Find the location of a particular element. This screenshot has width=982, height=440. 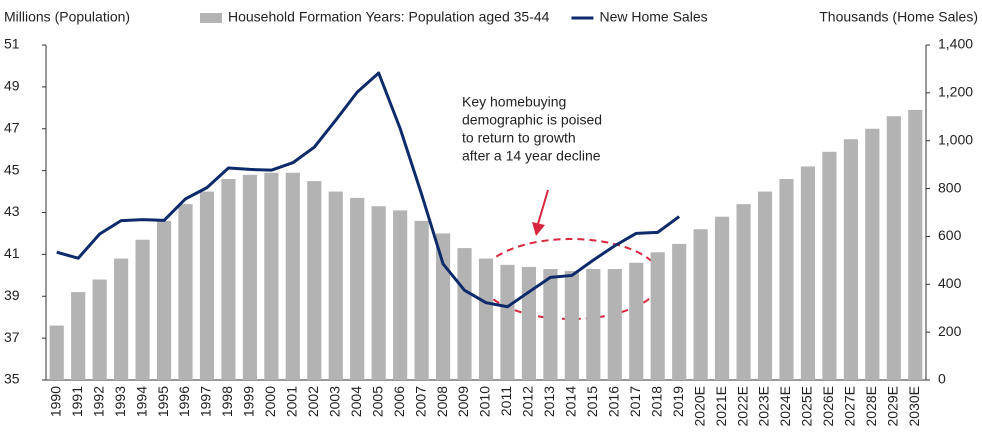

x-tick-label: 2010 is located at coordinates (485, 401).